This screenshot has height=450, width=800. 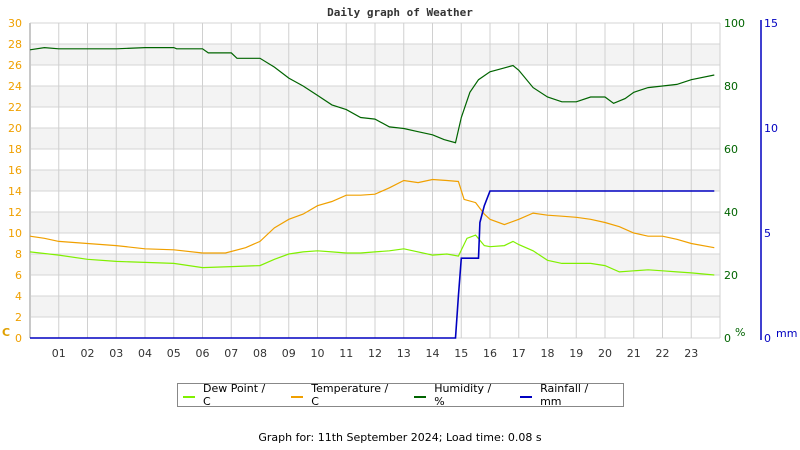 I want to click on legend-label: Temperature / C, so click(x=350, y=395).